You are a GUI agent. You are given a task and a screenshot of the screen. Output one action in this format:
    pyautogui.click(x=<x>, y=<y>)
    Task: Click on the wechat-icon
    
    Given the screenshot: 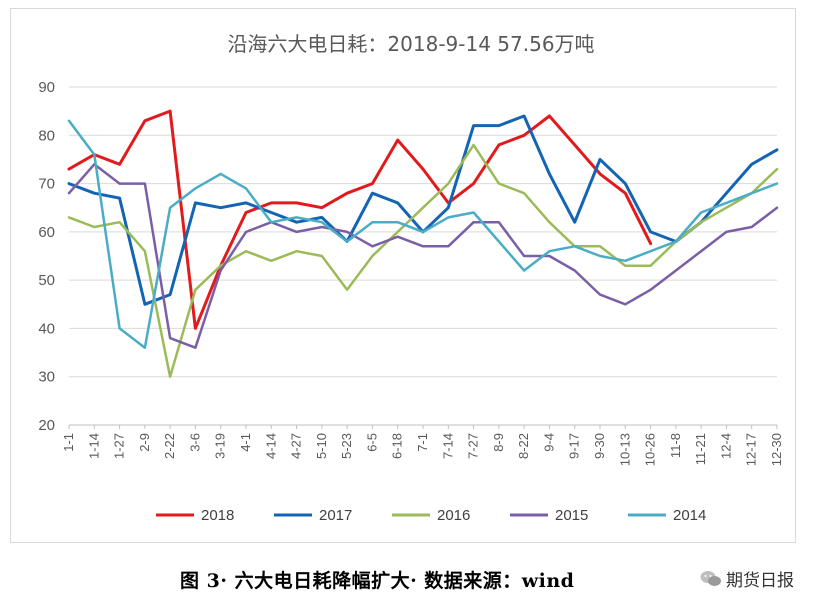 What is the action you would take?
    pyautogui.click(x=710, y=578)
    